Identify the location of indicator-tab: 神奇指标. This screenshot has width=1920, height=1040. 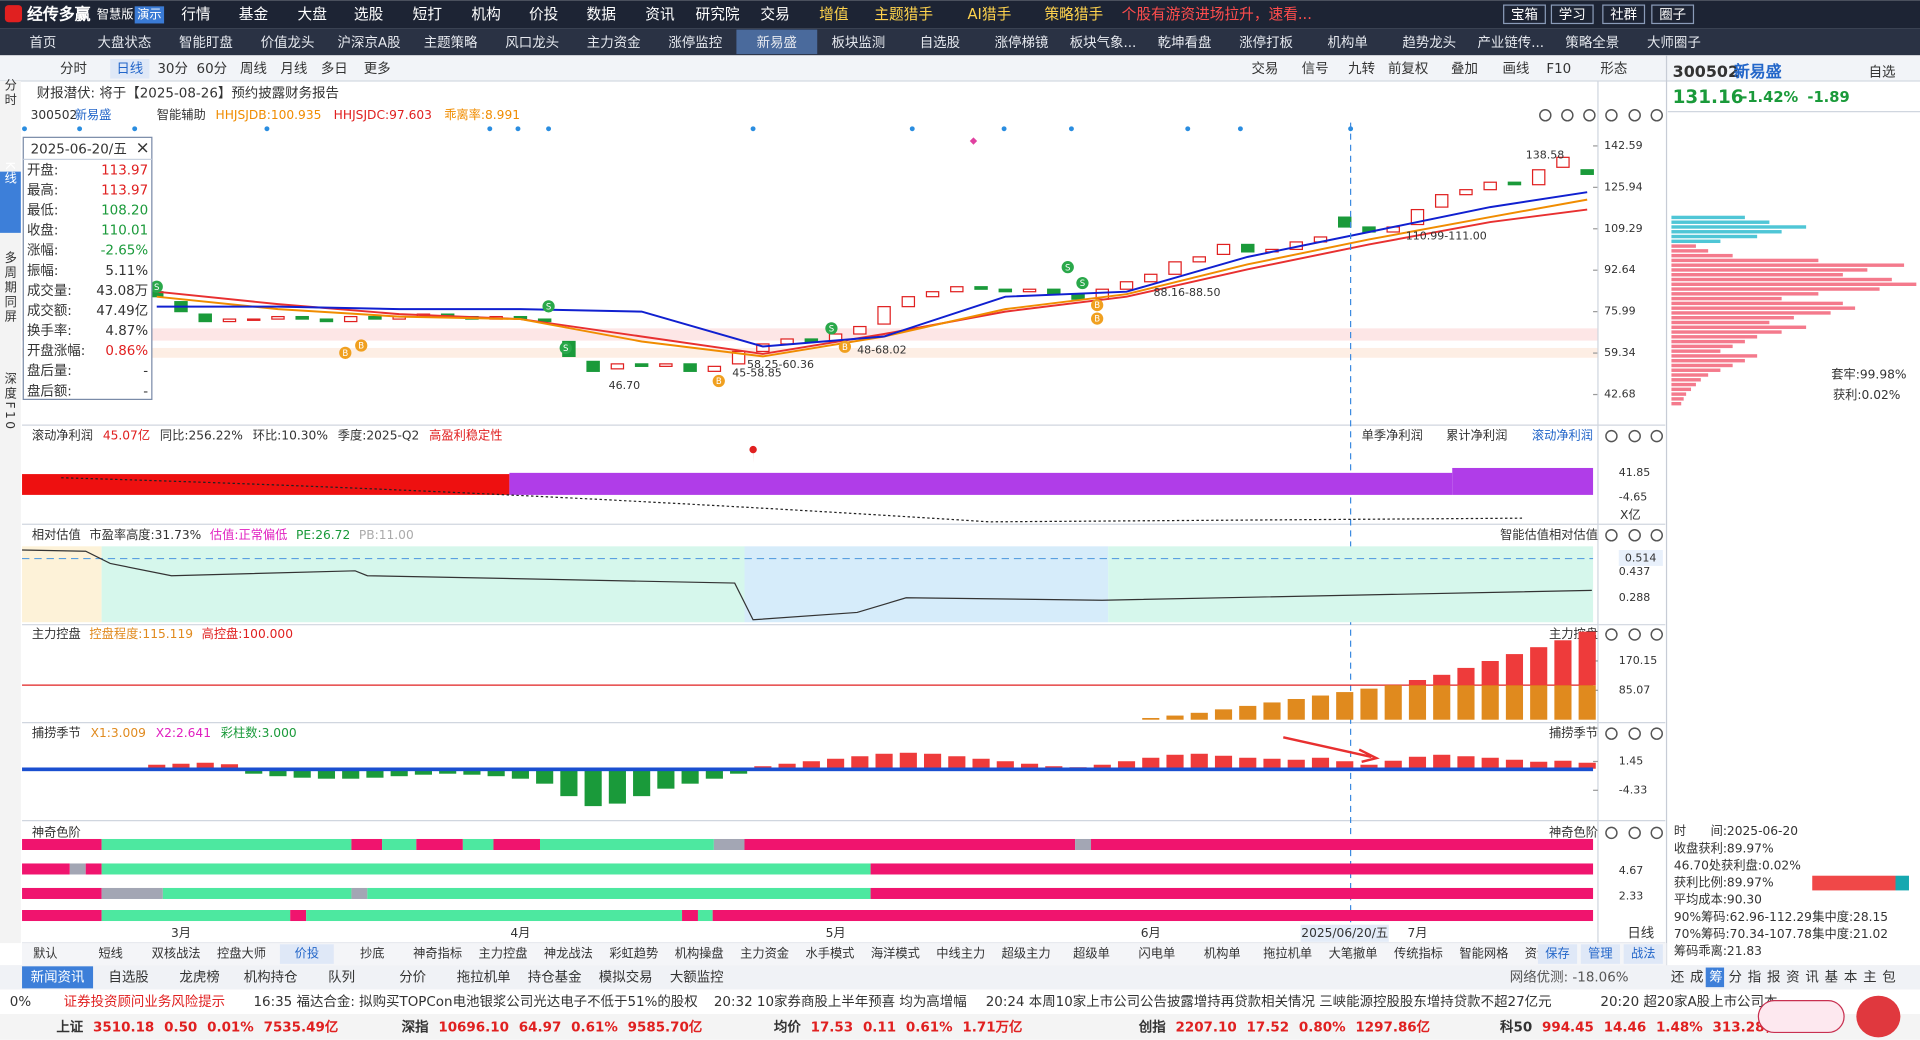
(437, 953).